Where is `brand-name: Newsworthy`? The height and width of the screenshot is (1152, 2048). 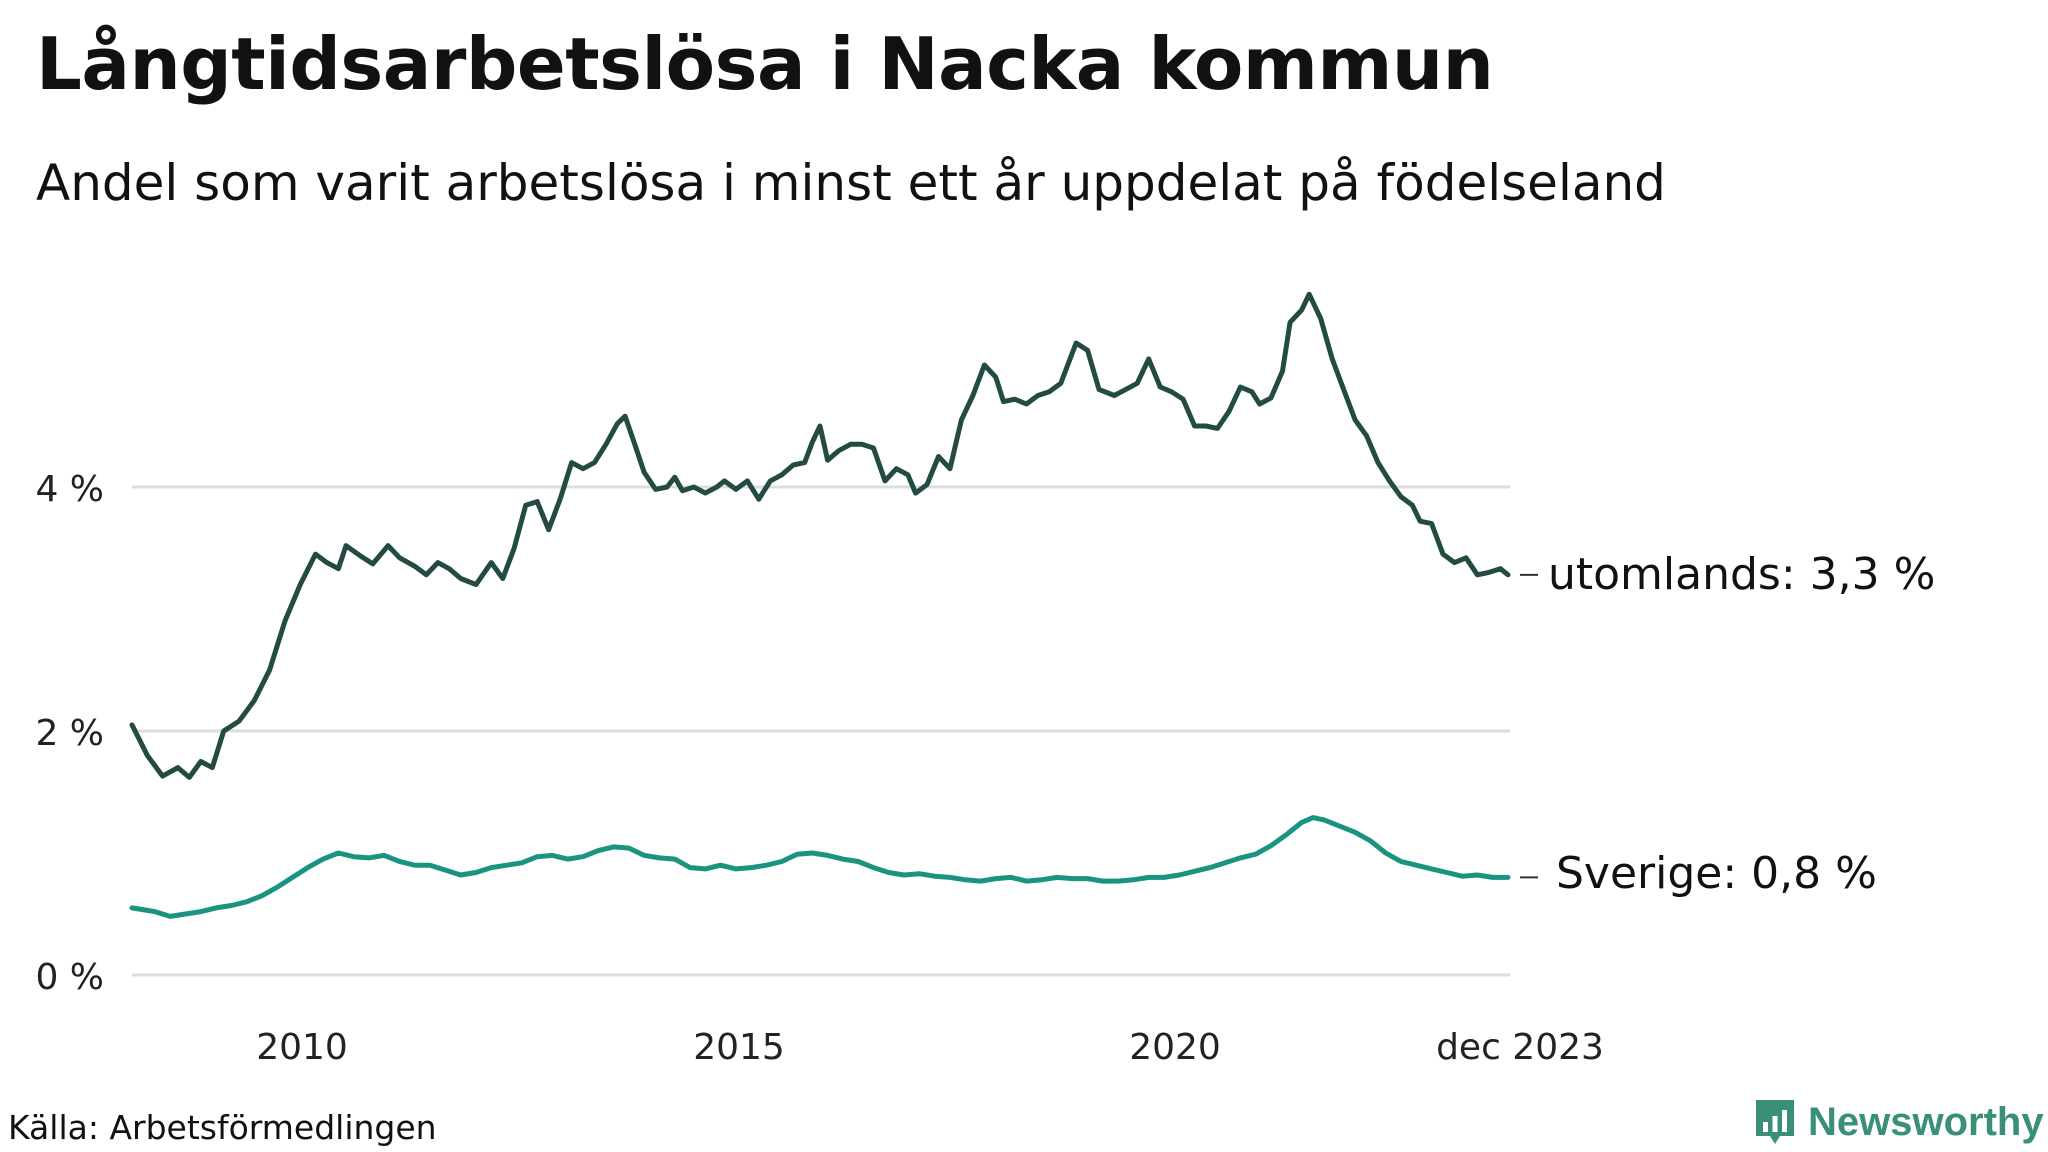 brand-name: Newsworthy is located at coordinates (1926, 1121).